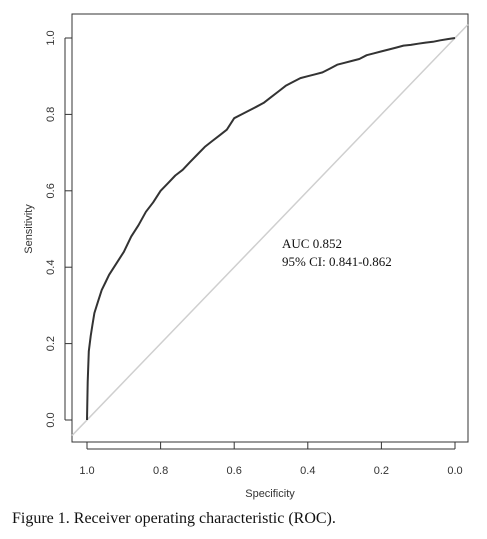 This screenshot has width=487, height=539. I want to click on ci-annotation: 95% CI: 0.841-0.862, so click(337, 261).